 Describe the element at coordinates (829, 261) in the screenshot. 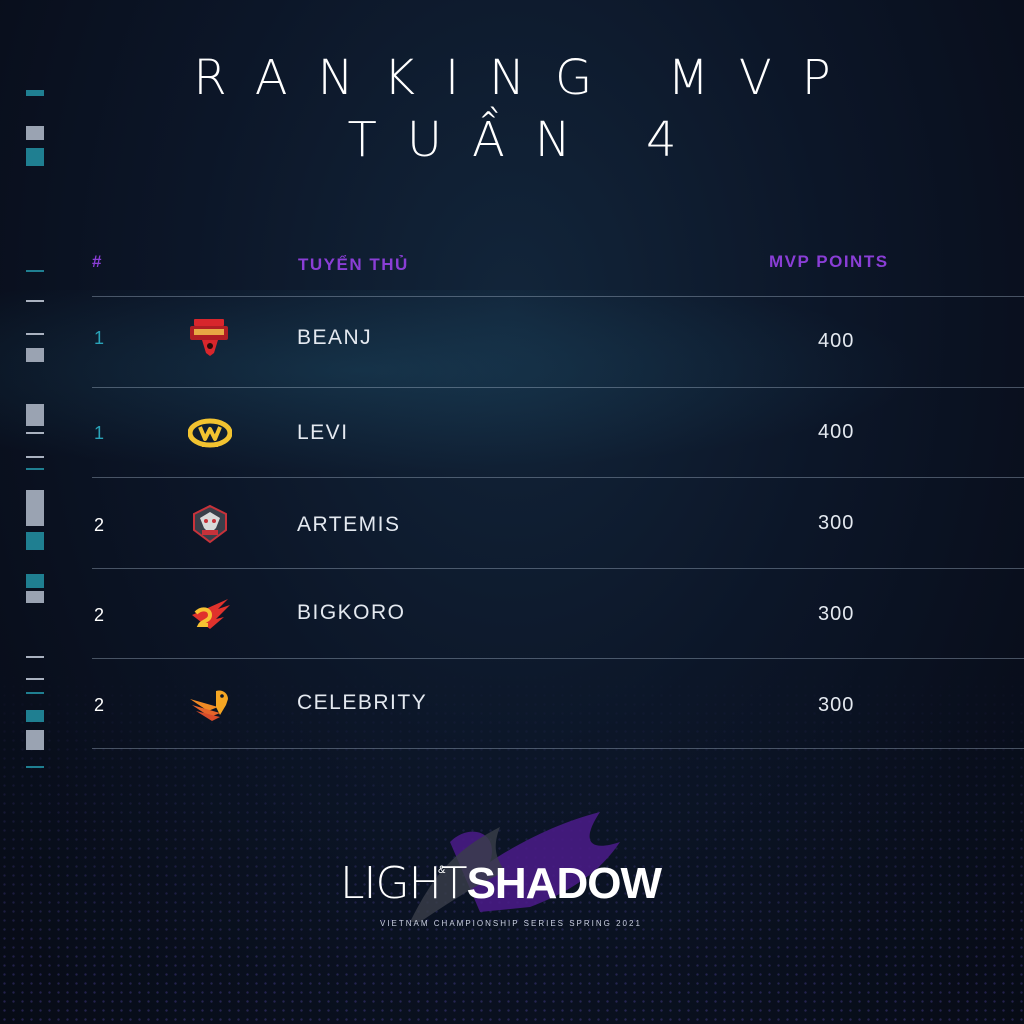

I see `column-header-points: MVP POINTS` at that location.